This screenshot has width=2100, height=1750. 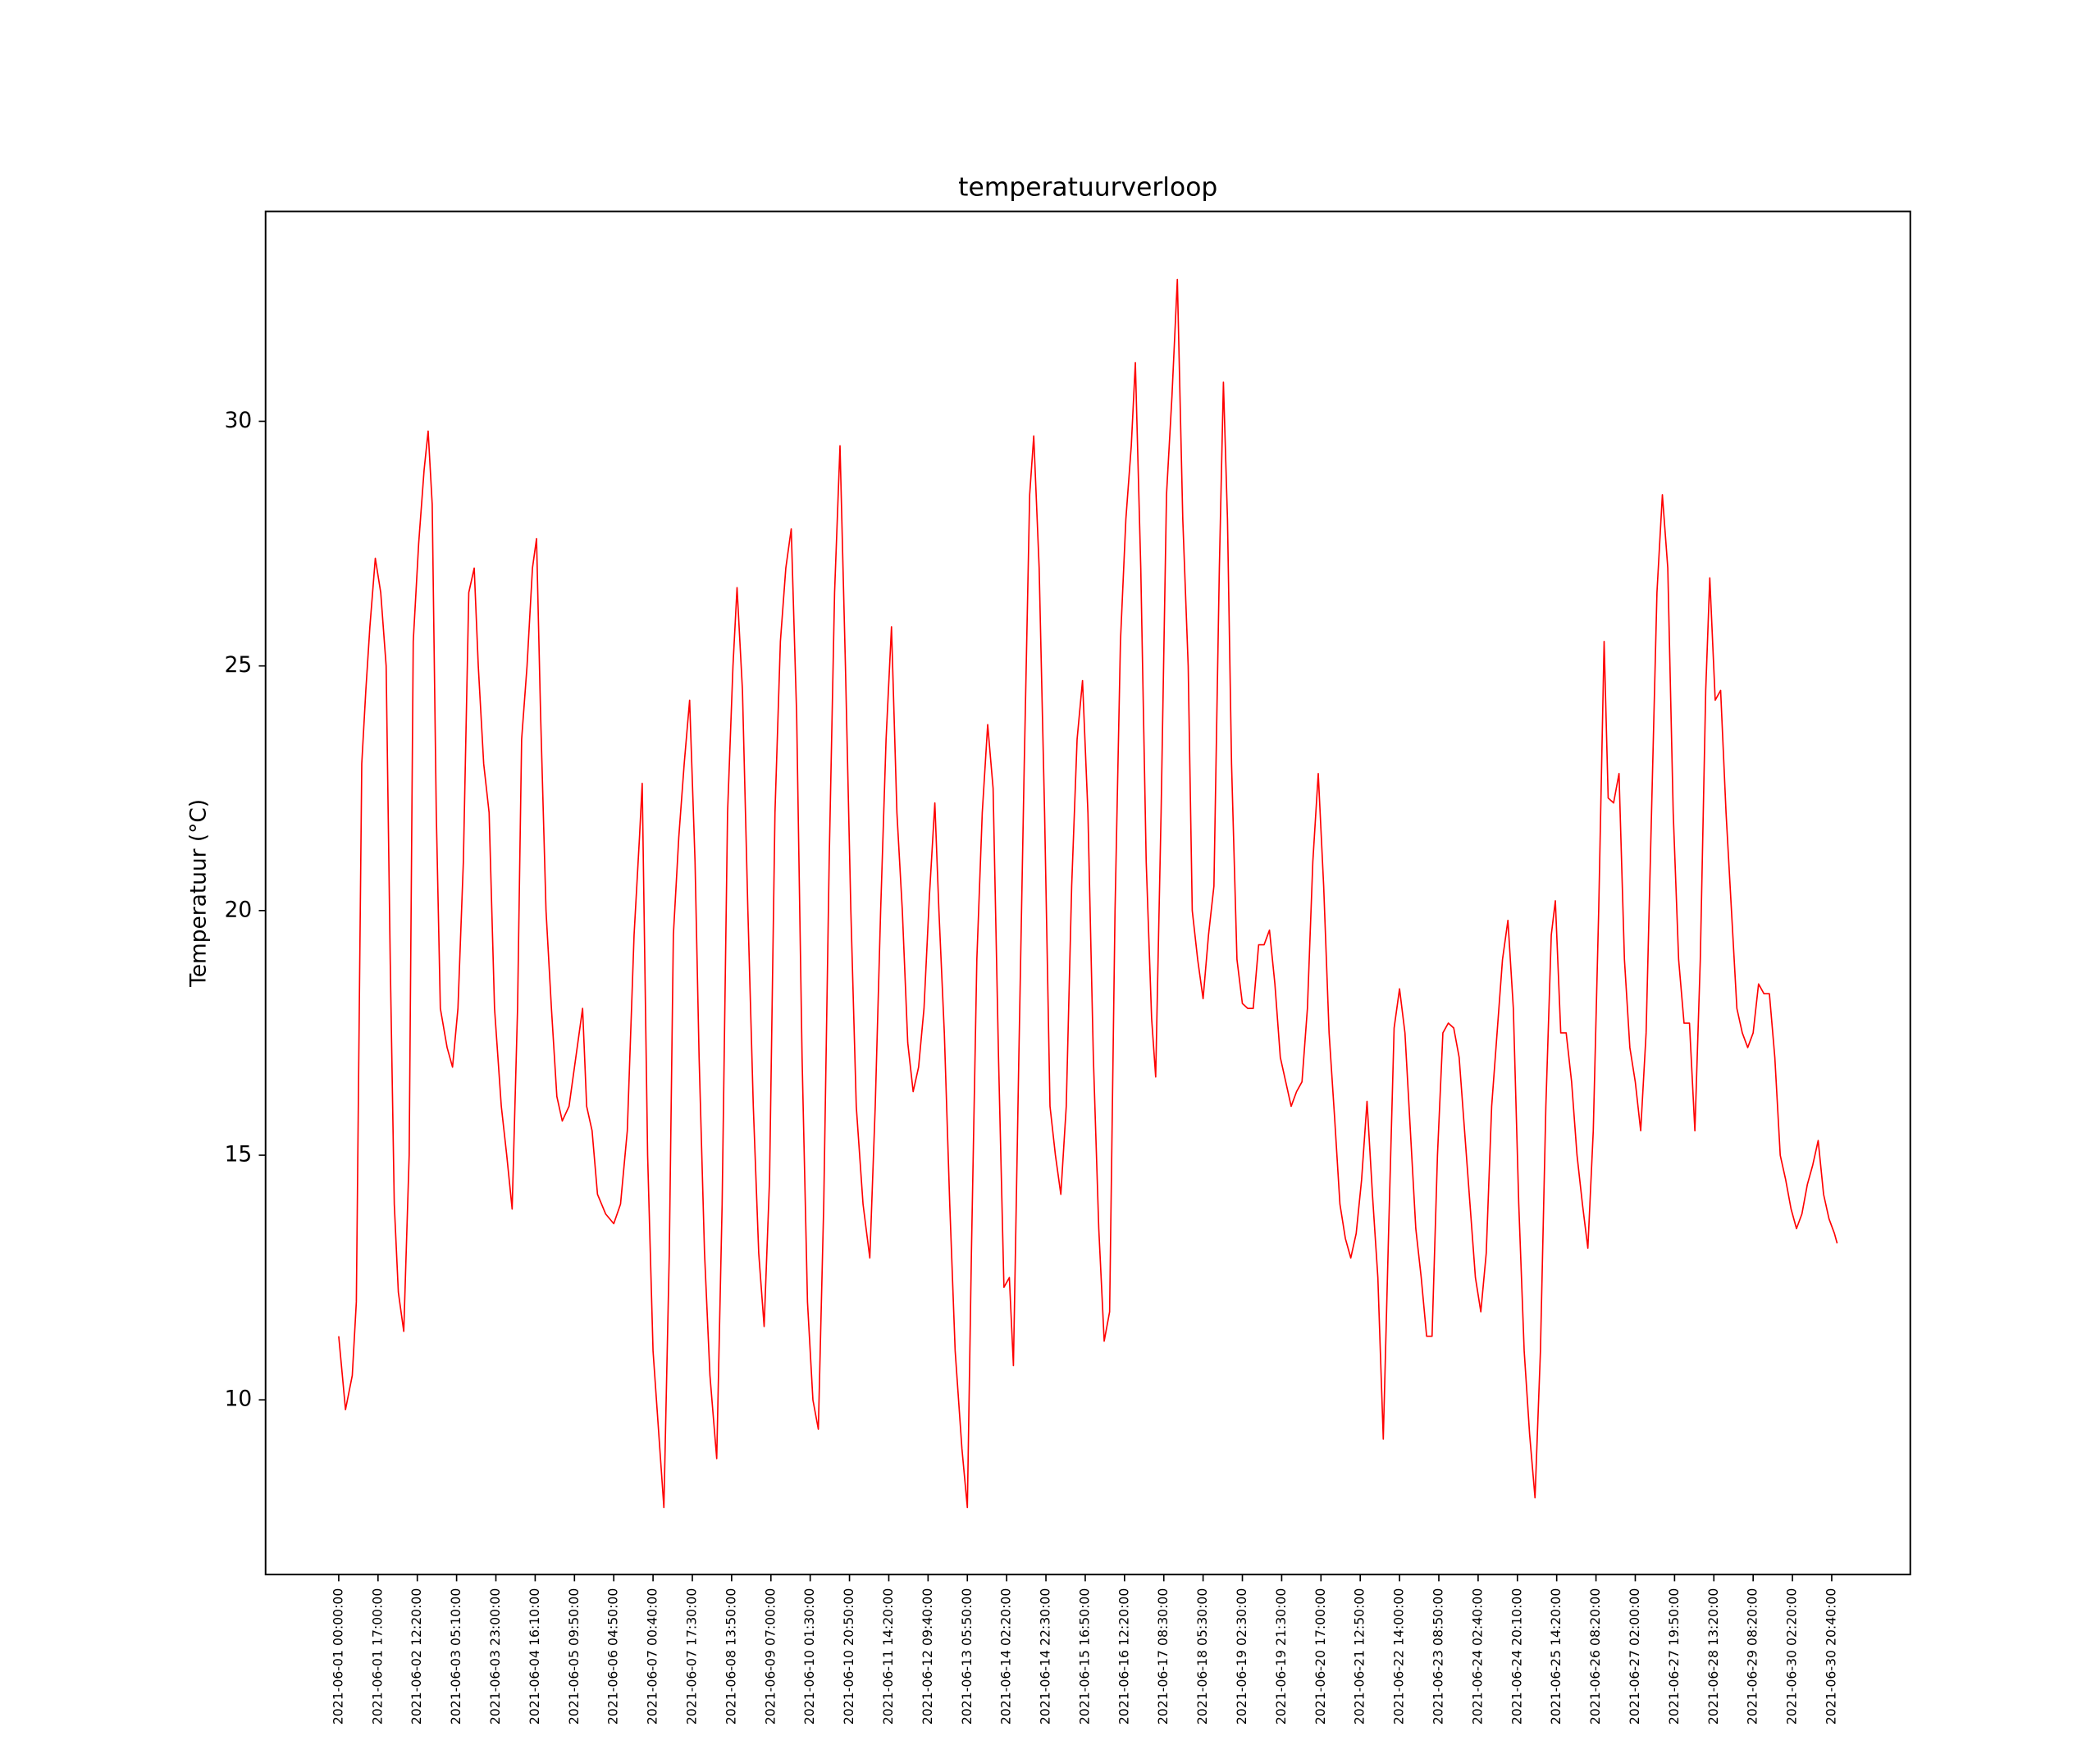 What do you see at coordinates (809, 1656) in the screenshot?
I see `x-tick-label: 2021-06-10 01:30:00` at bounding box center [809, 1656].